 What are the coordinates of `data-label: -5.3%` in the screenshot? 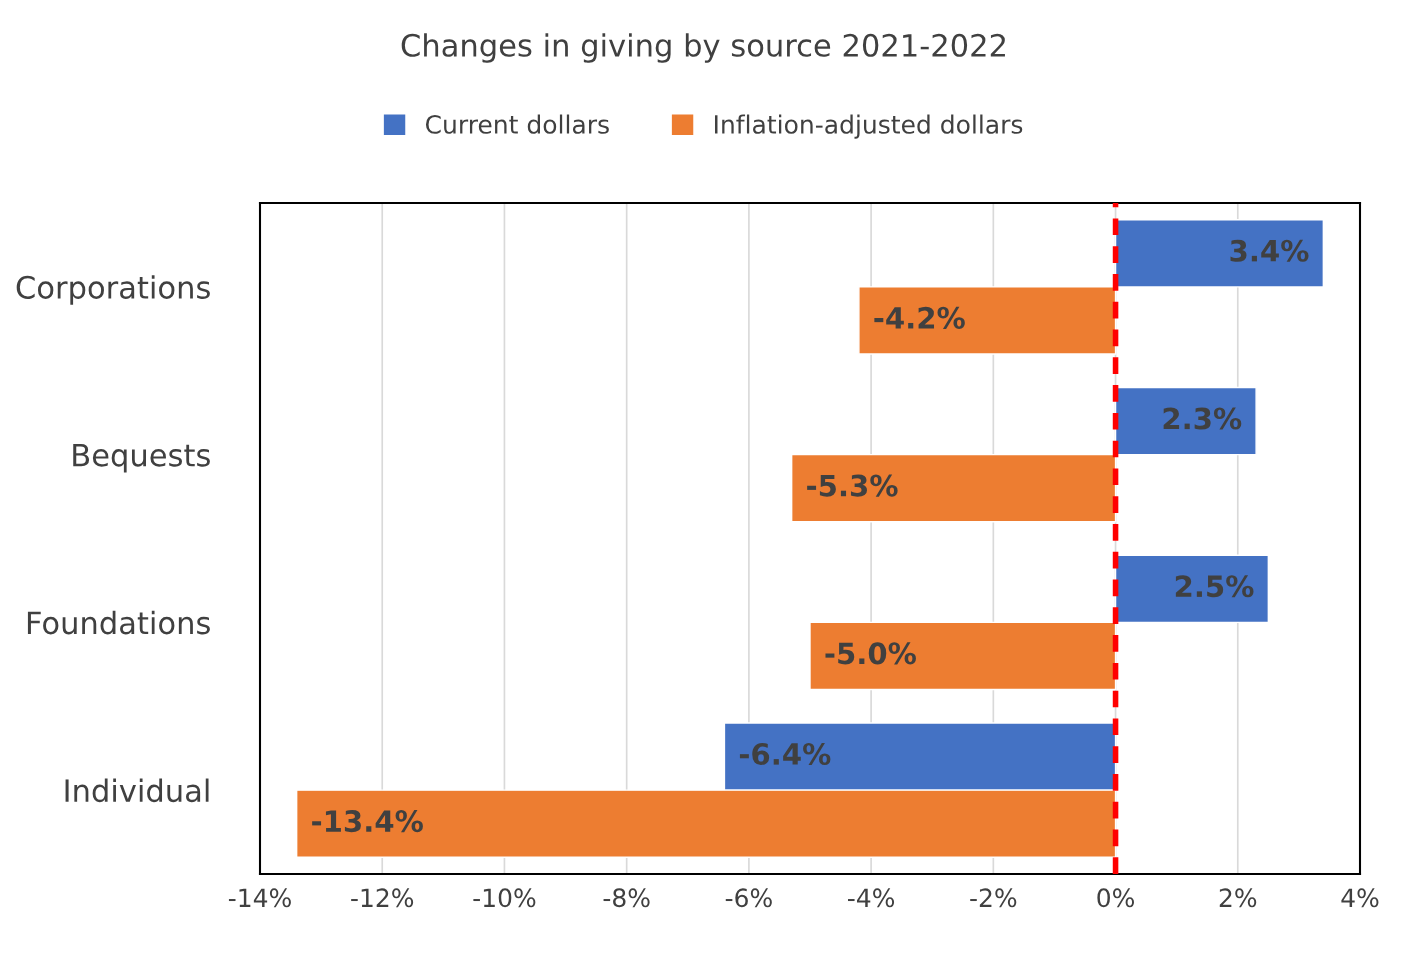 It's located at (852, 485).